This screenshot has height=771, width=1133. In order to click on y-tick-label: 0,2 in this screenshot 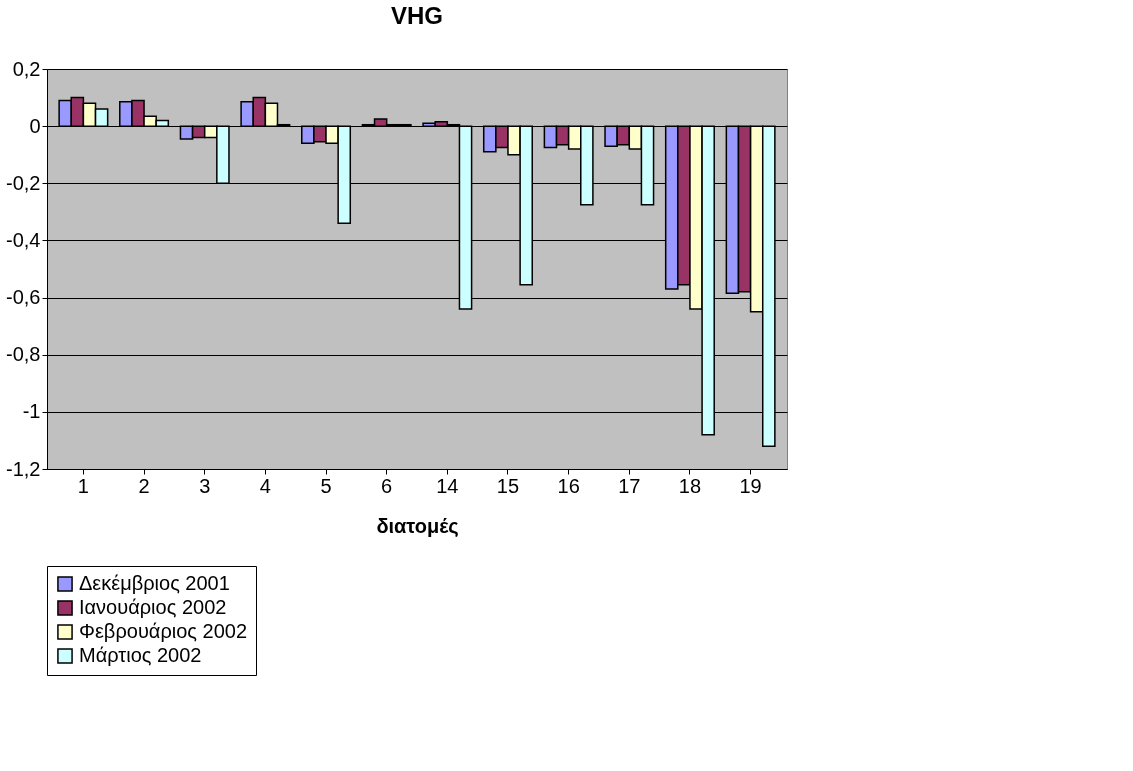, I will do `click(26, 68)`.